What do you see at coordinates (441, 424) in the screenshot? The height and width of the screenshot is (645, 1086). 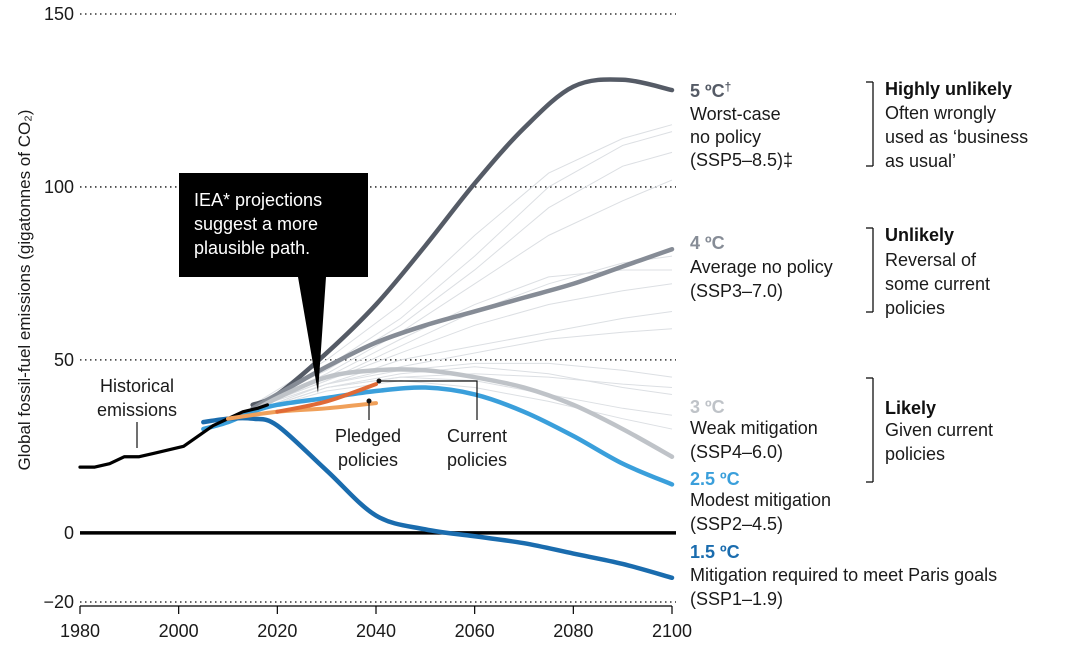 I see `current-policies-label: Current policies` at bounding box center [441, 424].